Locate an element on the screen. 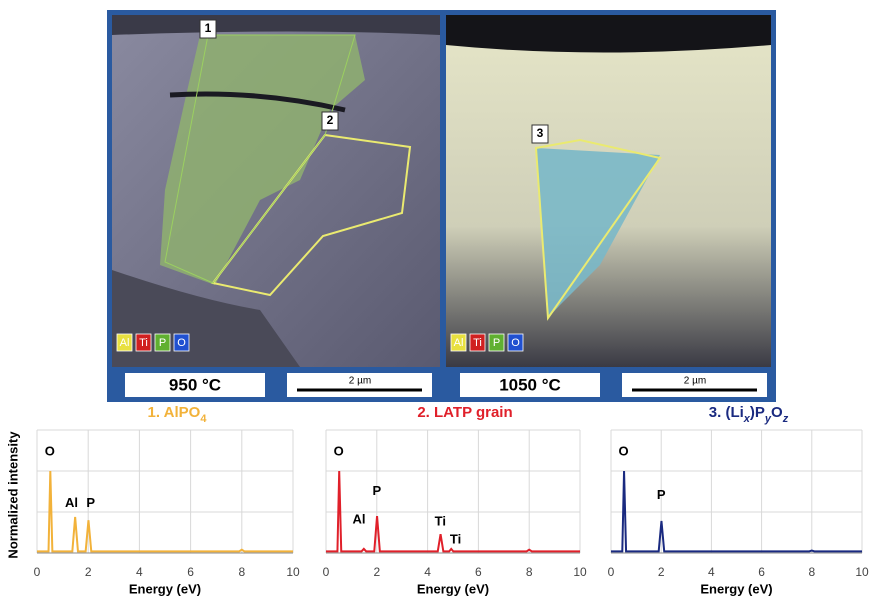 The height and width of the screenshot is (600, 872). region-label: 1 is located at coordinates (208, 28).